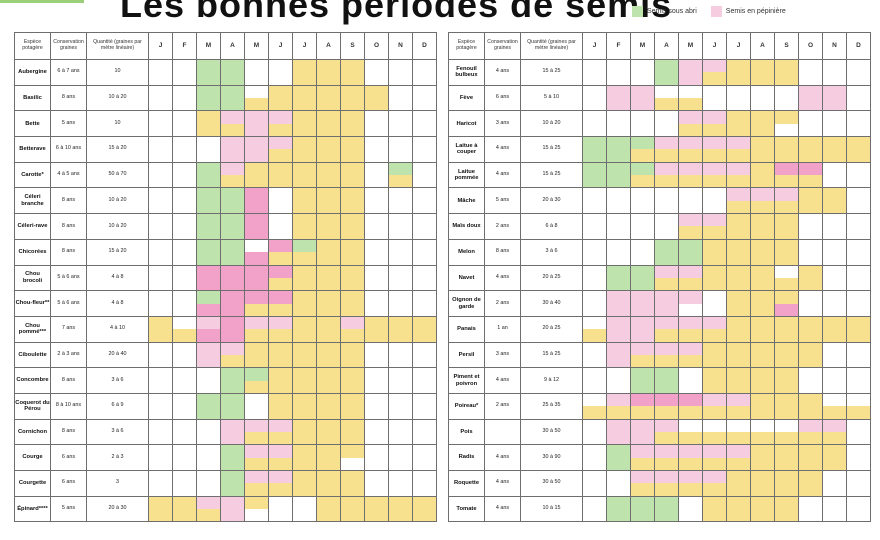 The image size is (880, 540). What do you see at coordinates (466, 72) in the screenshot?
I see `species-name: Fenouil bulbeux` at bounding box center [466, 72].